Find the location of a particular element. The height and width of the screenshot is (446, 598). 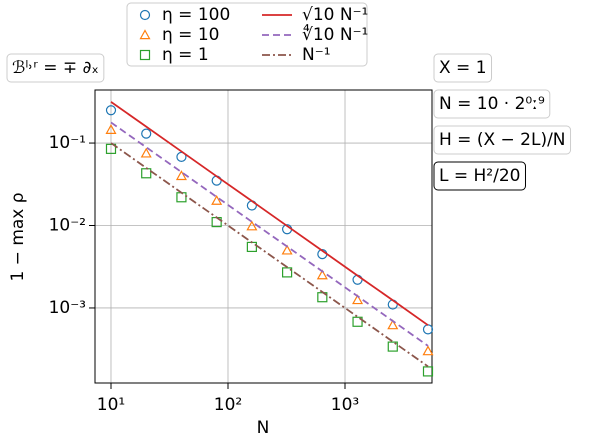

annotation: N = 10 · 2⁰ː⁹ is located at coordinates (492, 104).